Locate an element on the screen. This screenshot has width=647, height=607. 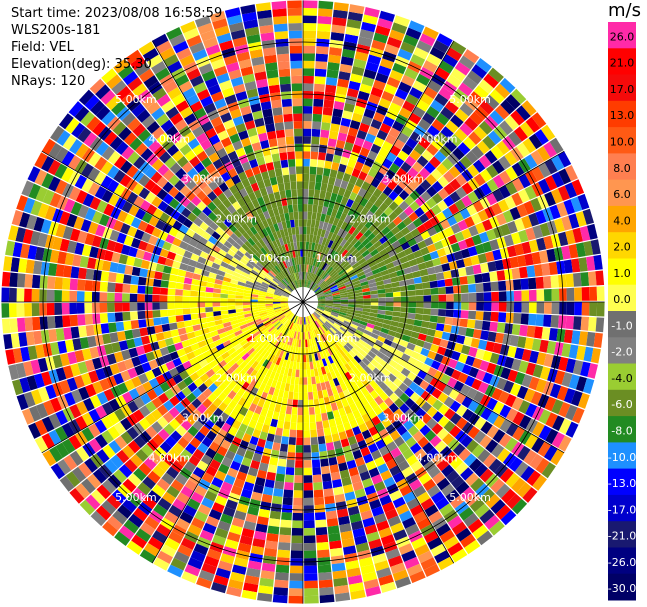
colorbar-tick: 17.0 is located at coordinates (622, 89).